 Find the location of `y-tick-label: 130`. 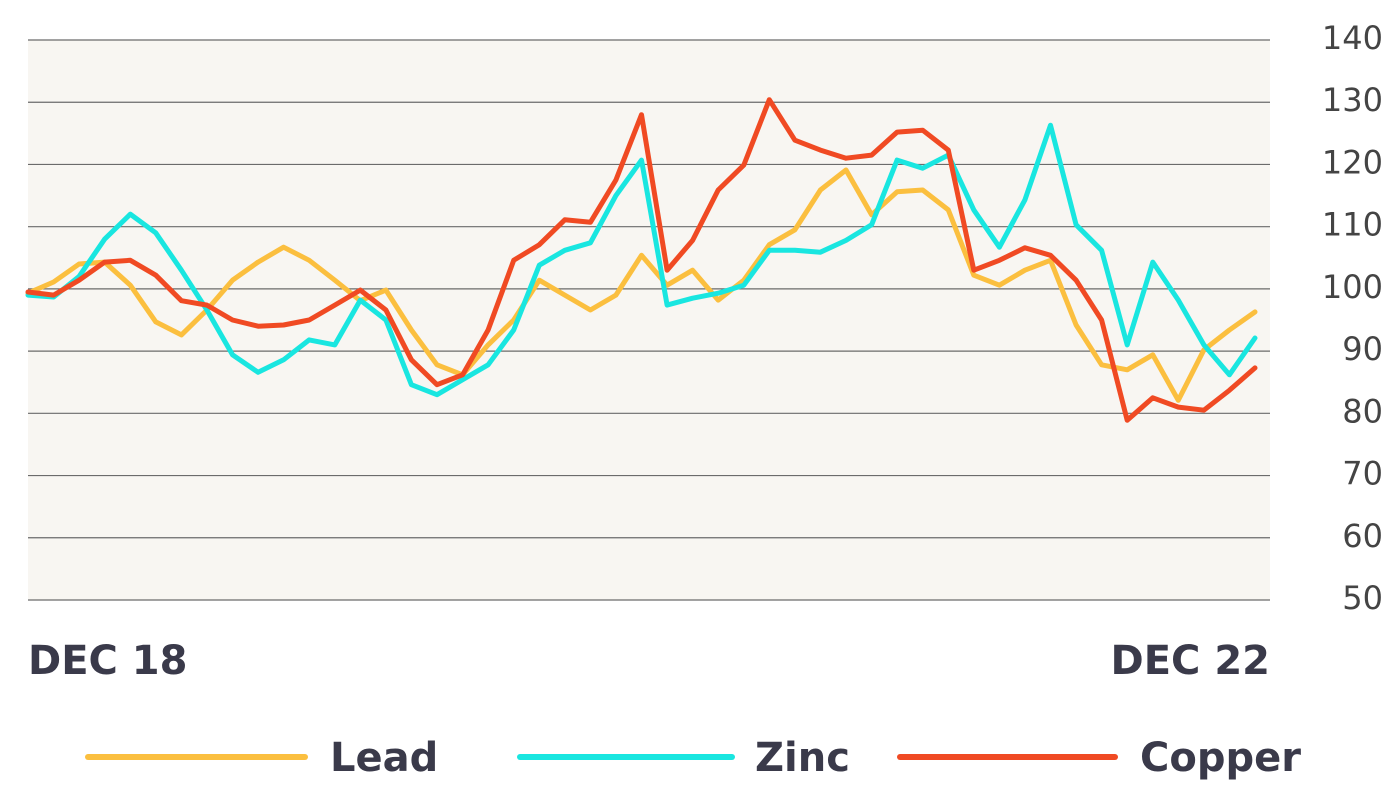

y-tick-label: 130 is located at coordinates (1352, 100).